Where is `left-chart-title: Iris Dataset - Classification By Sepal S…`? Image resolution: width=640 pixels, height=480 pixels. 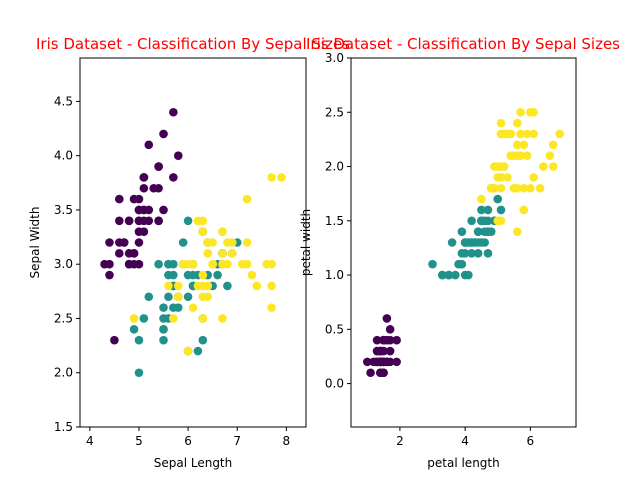
left-chart-title: Iris Dataset - Classification By Sepal S… is located at coordinates (193, 44).